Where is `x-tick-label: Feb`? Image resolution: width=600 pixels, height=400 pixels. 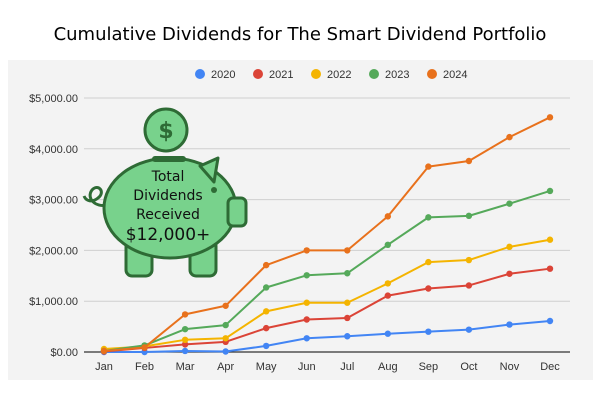
x-tick-label: Feb is located at coordinates (144, 367).